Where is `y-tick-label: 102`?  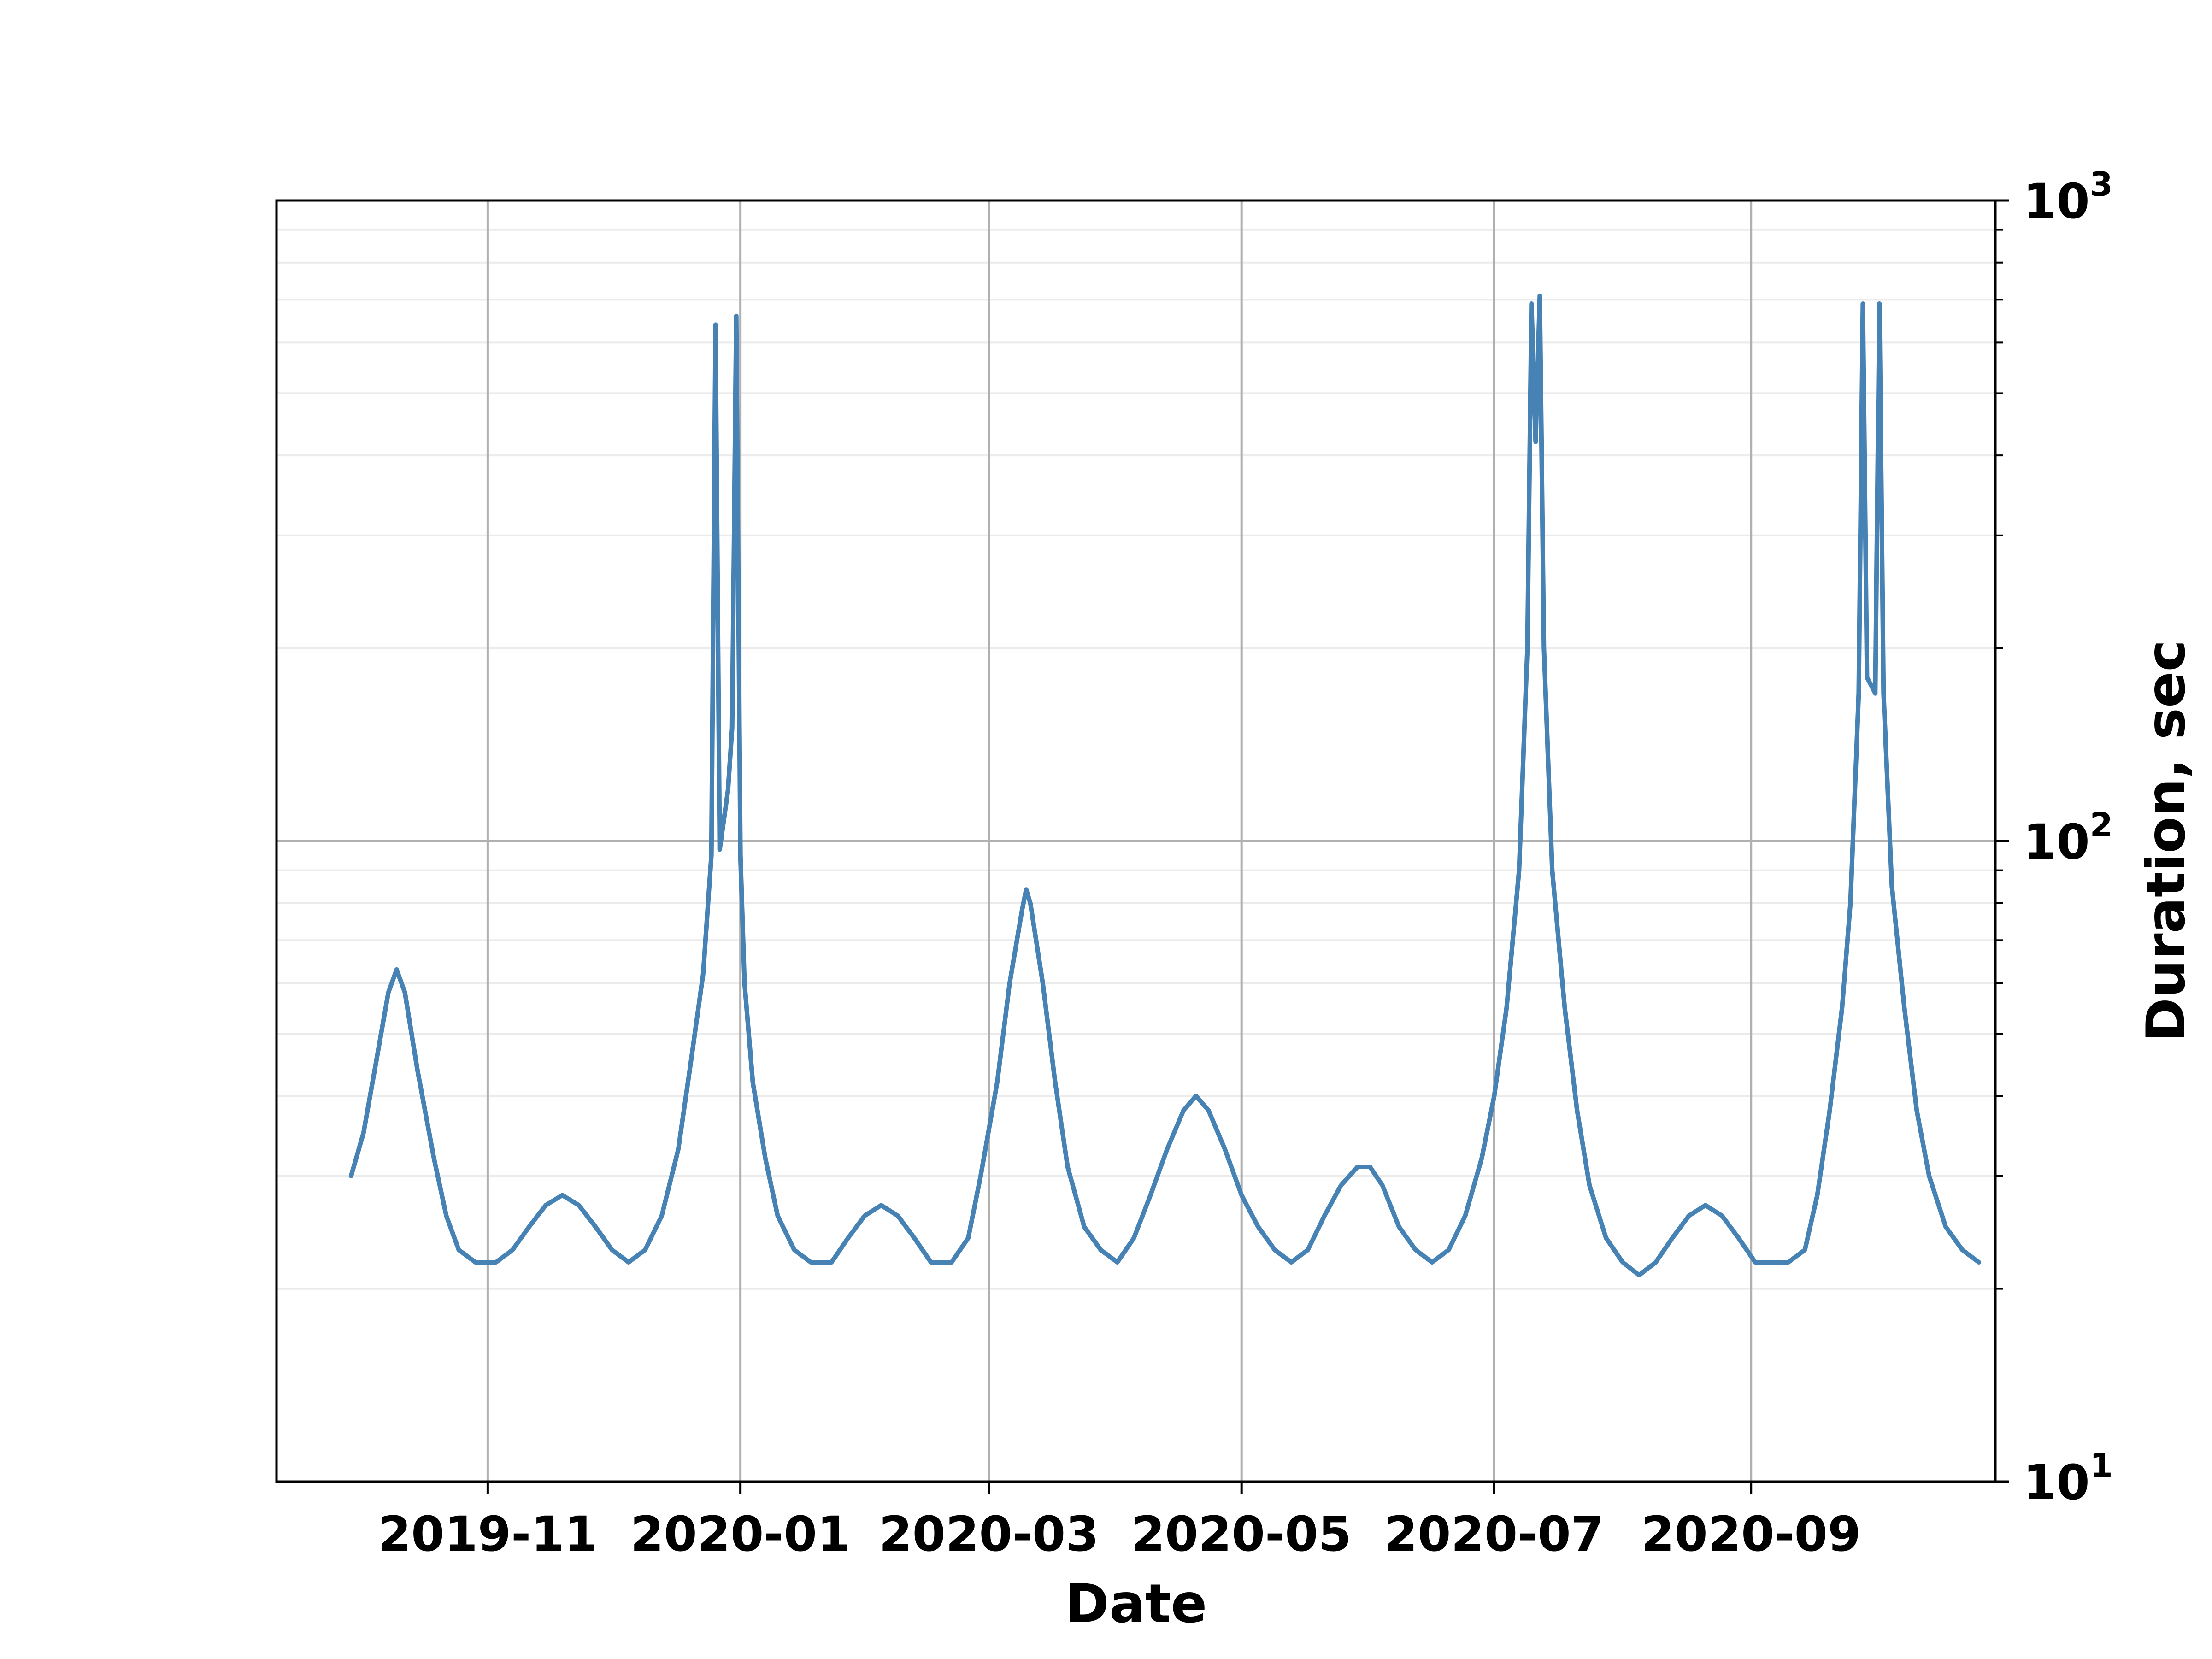 y-tick-label: 102 is located at coordinates (2068, 838).